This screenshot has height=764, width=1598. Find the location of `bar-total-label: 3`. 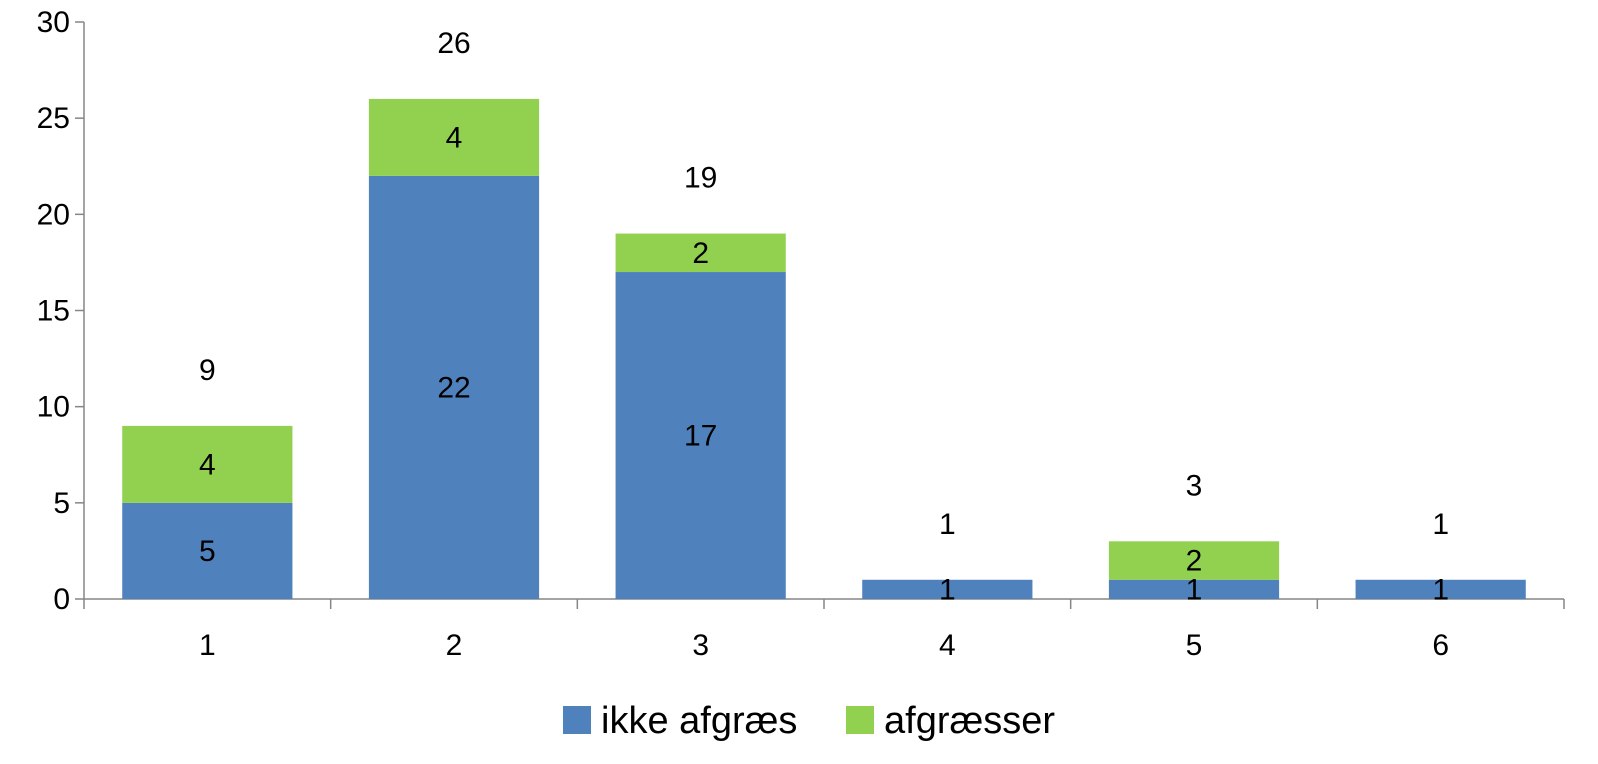

bar-total-label: 3 is located at coordinates (1194, 485).